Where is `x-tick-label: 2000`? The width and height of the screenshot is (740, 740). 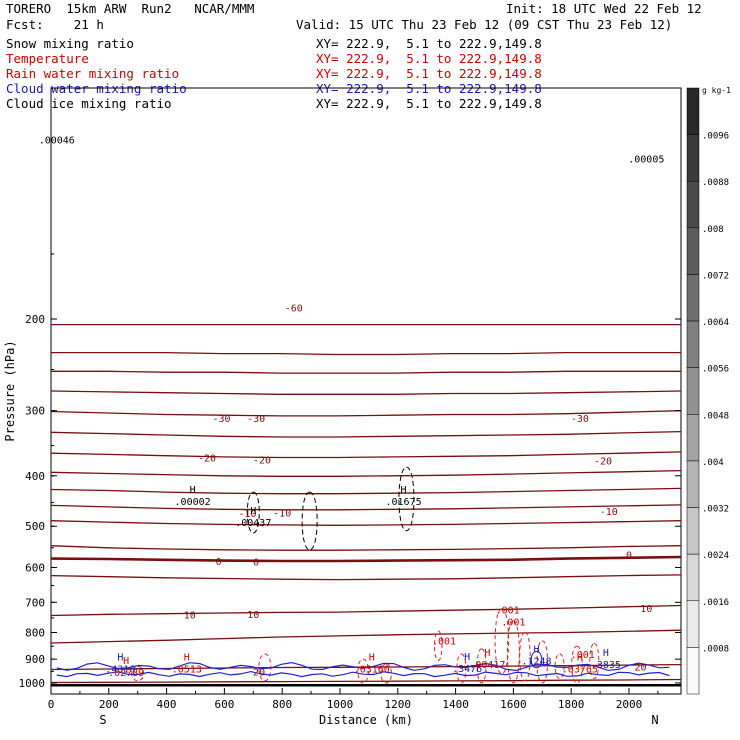
x-tick-label: 2000 is located at coordinates (629, 704).